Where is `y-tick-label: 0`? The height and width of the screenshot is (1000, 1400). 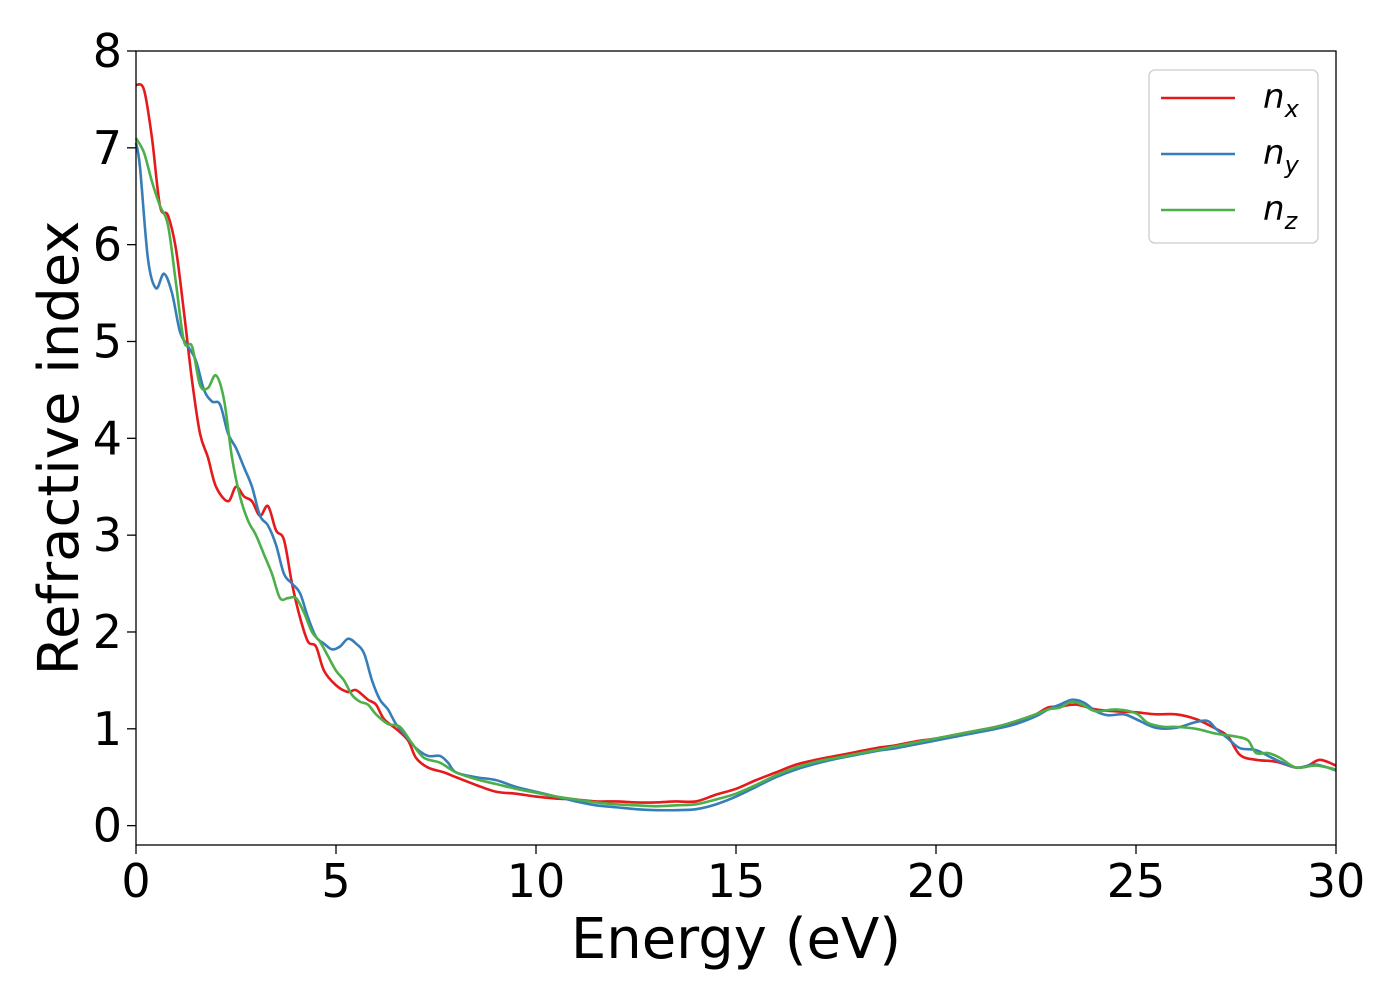
y-tick-label: 0 is located at coordinates (107, 826).